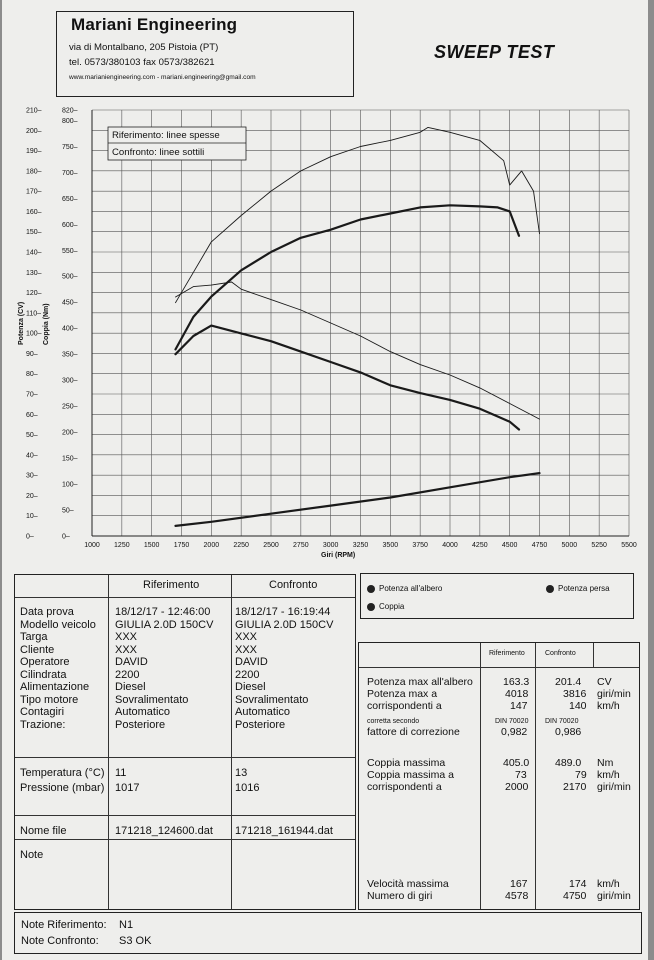  Describe the element at coordinates (127, 788) in the screenshot. I see `press-rif: 1017` at that location.